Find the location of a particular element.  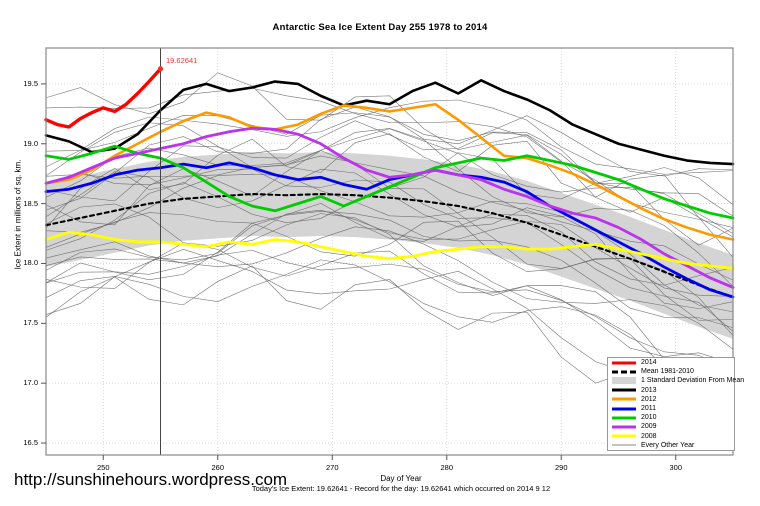

legend-item: Mean 1981-2010 is located at coordinates (671, 371).